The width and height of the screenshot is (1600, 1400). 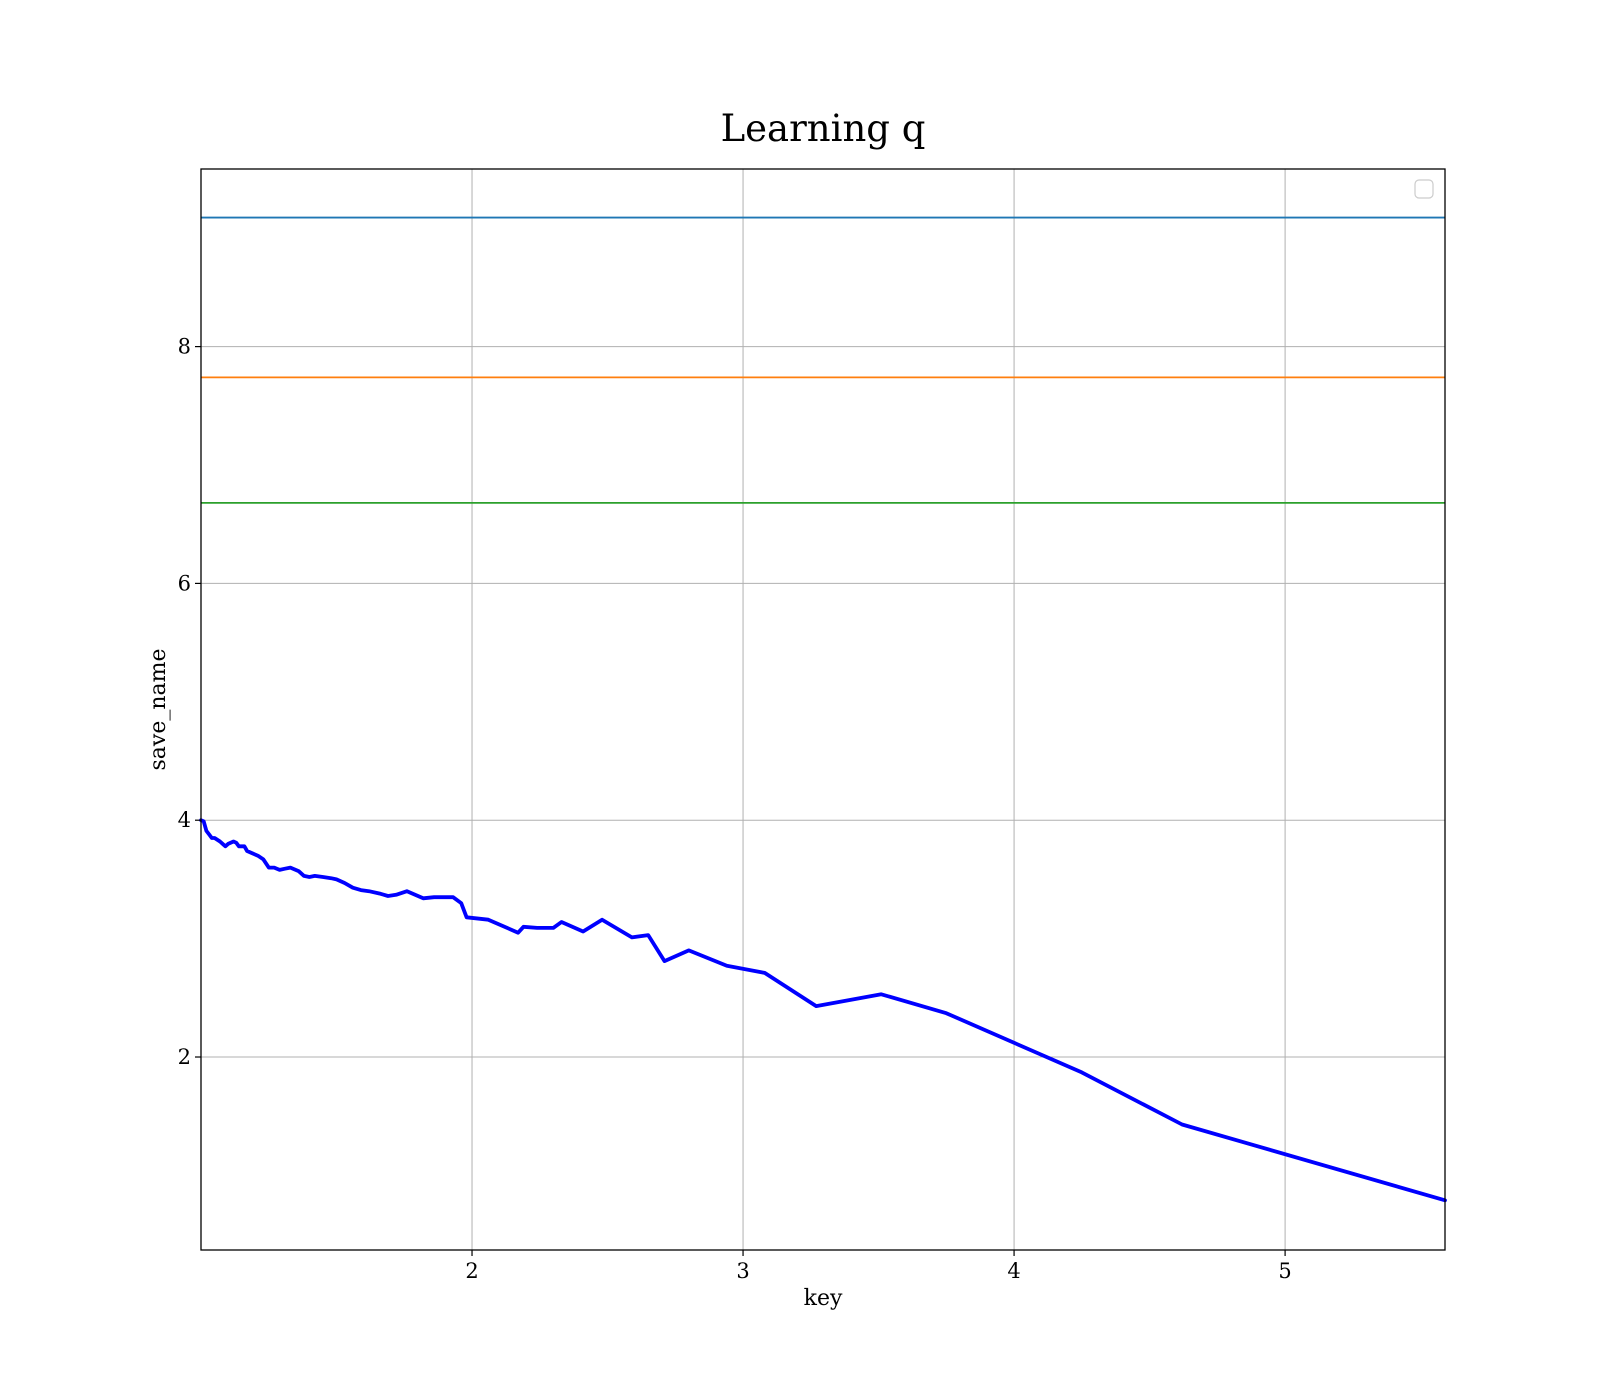 I want to click on x-tick-label: 2, so click(x=471, y=1271).